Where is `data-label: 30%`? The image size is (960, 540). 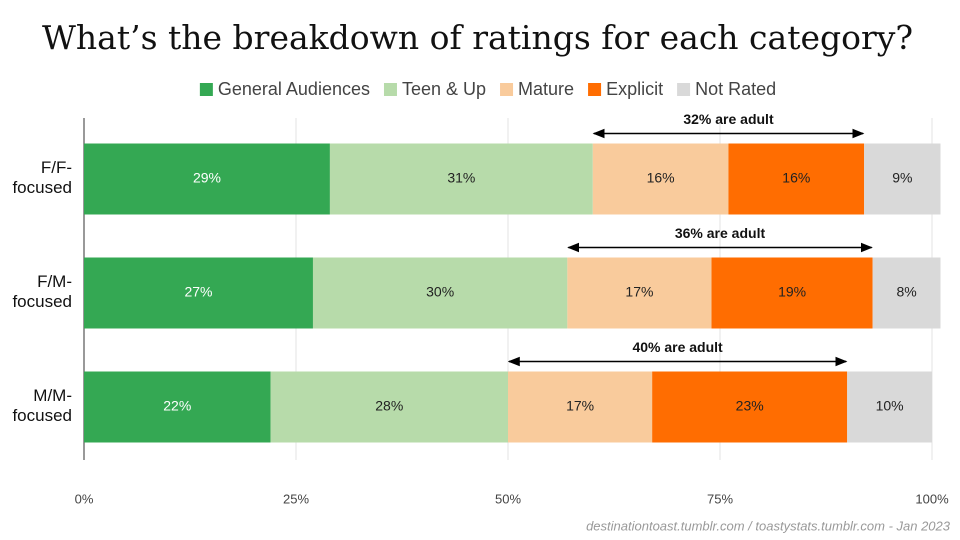
data-label: 30% is located at coordinates (440, 292).